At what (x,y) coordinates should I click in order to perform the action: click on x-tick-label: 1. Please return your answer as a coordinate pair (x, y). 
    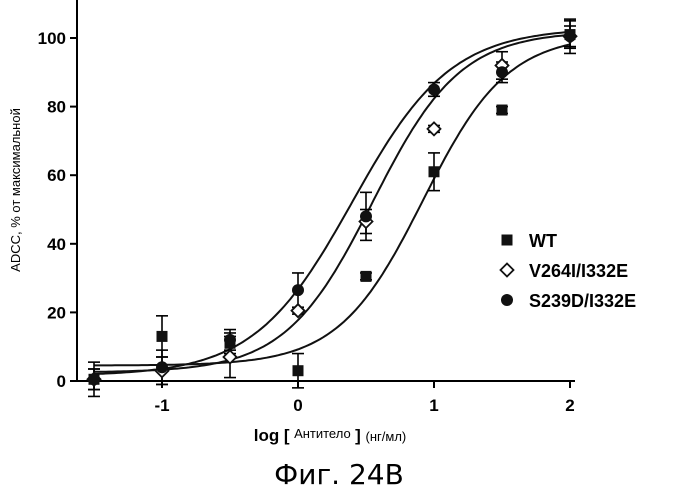
    Looking at the image, I should click on (433, 405).